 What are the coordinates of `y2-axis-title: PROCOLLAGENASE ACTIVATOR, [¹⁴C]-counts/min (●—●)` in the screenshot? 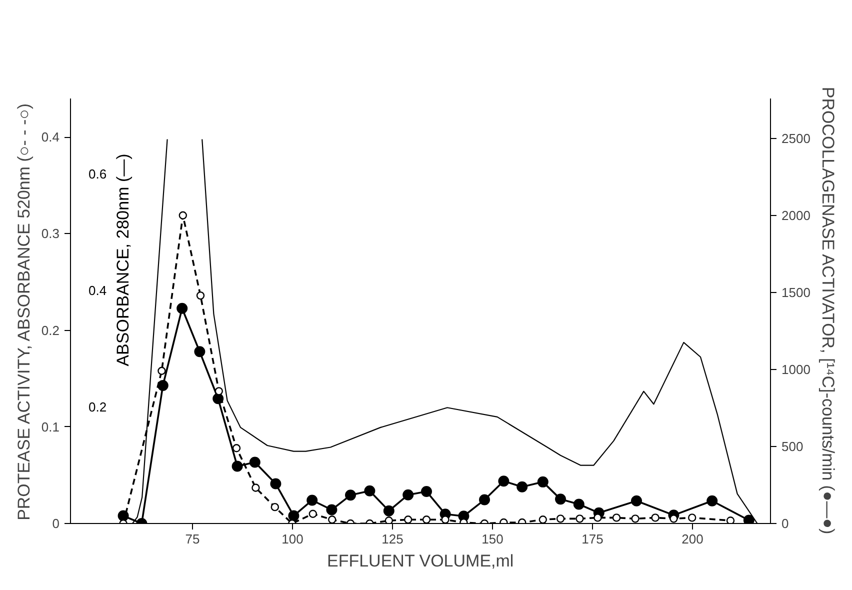 It's located at (828, 310).